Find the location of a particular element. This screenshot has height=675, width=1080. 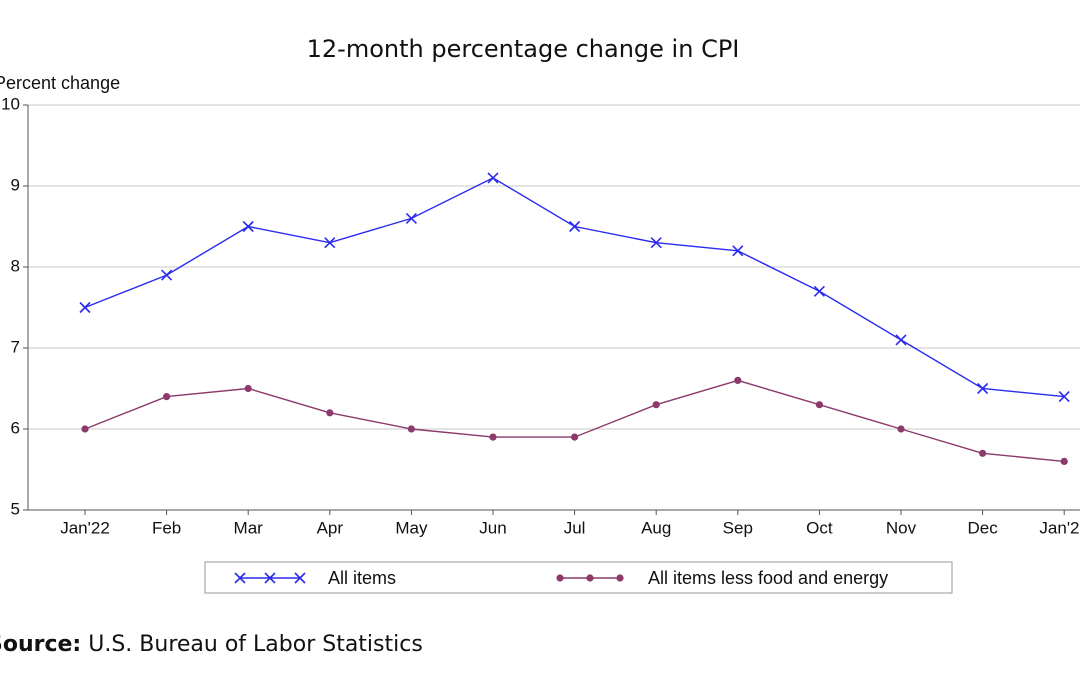

x-tick-label: Jan'23 is located at coordinates (1059, 527).